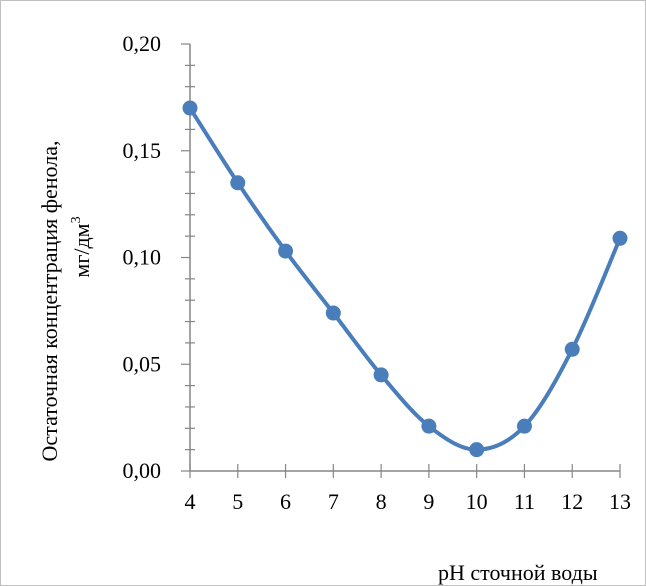 Image resolution: width=646 pixels, height=586 pixels. Describe the element at coordinates (381, 501) in the screenshot. I see `x-tick-label: 8` at that location.